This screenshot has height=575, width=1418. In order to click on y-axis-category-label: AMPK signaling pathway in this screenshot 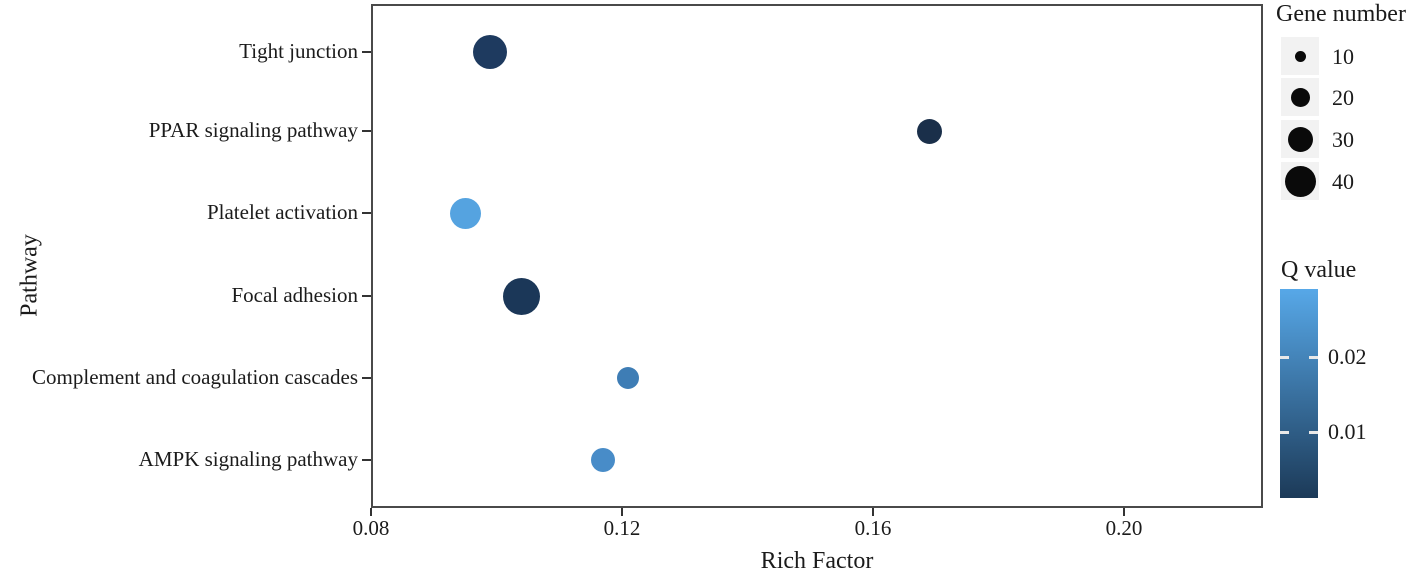, I will do `click(248, 459)`.